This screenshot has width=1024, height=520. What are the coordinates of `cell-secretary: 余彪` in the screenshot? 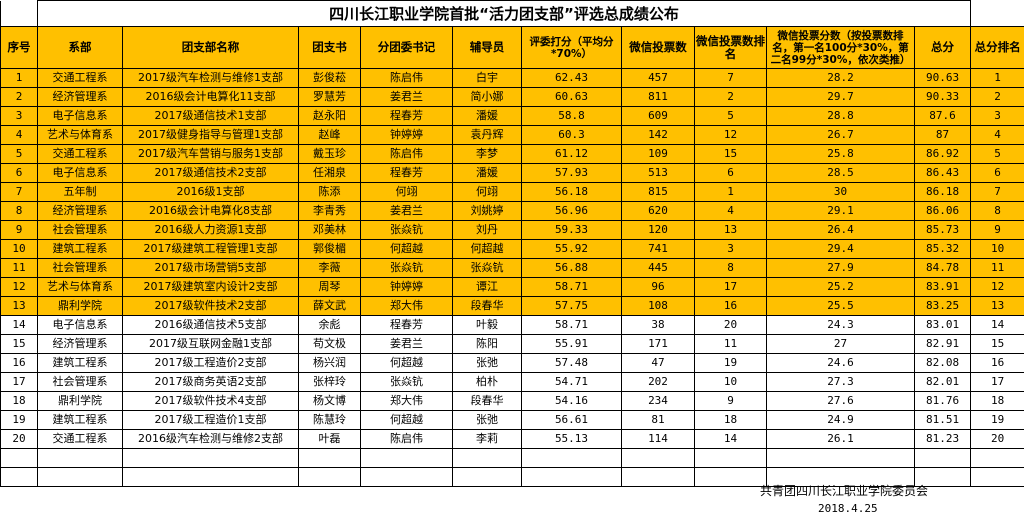 It's located at (329, 325).